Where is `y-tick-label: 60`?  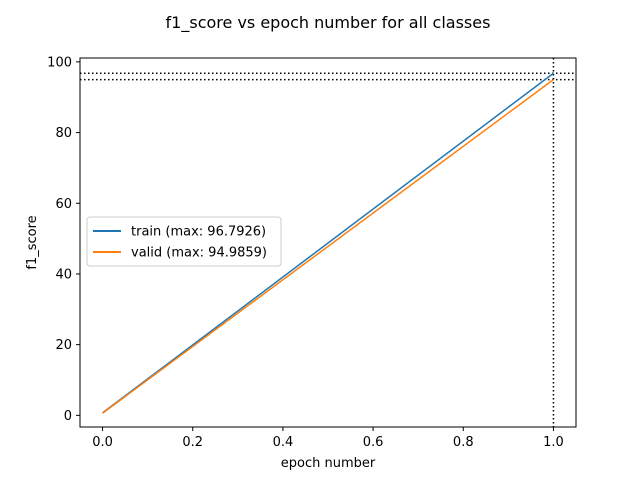 y-tick-label: 60 is located at coordinates (63, 204).